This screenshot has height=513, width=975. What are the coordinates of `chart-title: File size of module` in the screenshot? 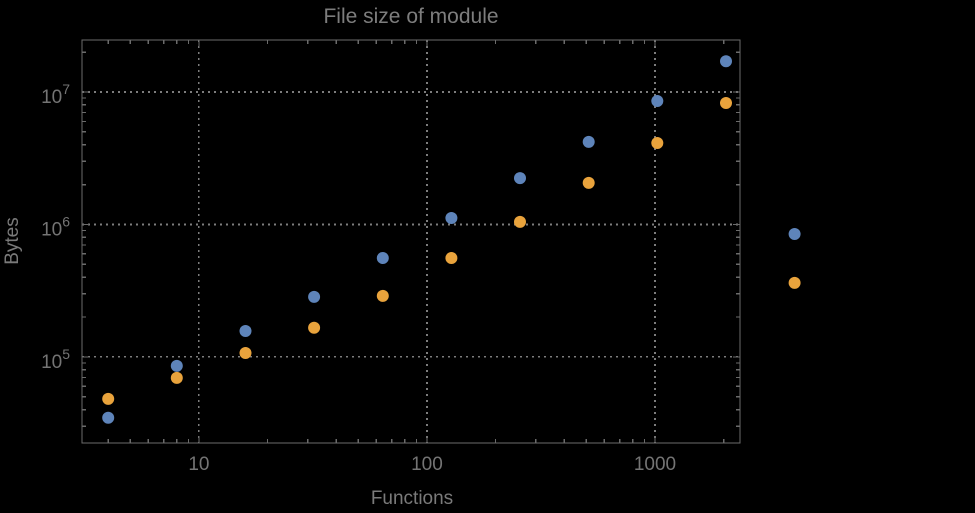 It's located at (411, 16).